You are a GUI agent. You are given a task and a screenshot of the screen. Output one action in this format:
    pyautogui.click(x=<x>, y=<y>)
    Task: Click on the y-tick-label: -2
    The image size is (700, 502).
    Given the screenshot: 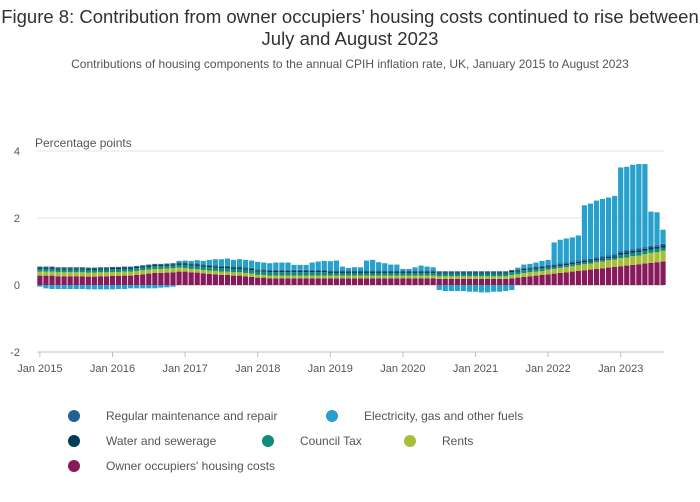 What is the action you would take?
    pyautogui.click(x=15, y=353)
    